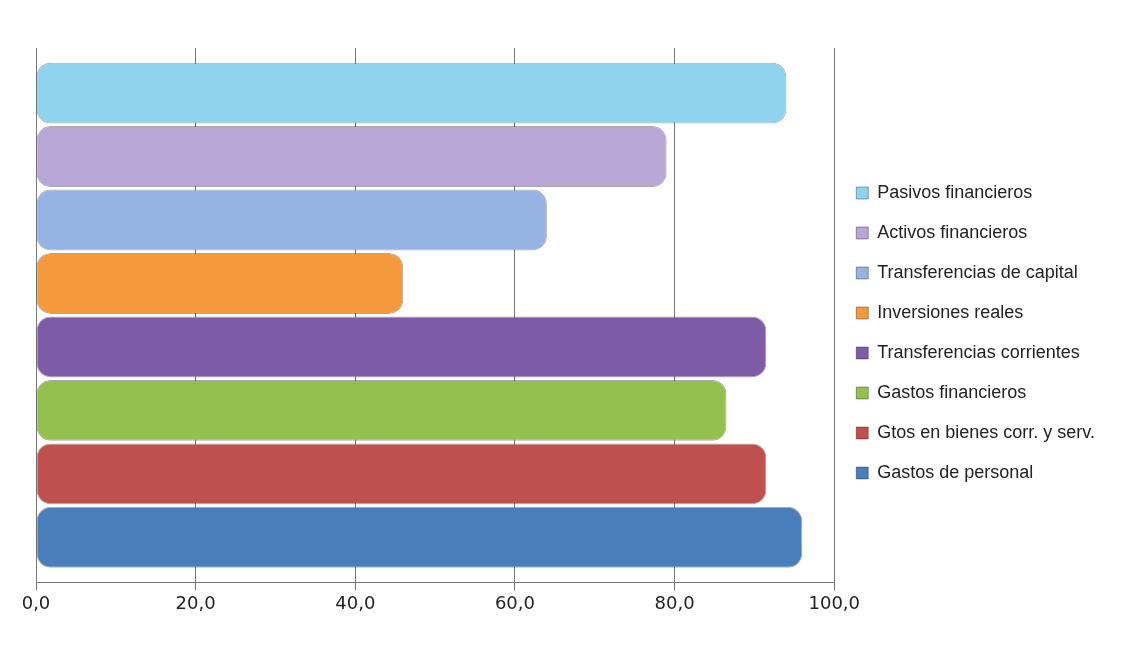 The image size is (1126, 655). I want to click on legend-label: Transferencias corrientes, so click(978, 351).